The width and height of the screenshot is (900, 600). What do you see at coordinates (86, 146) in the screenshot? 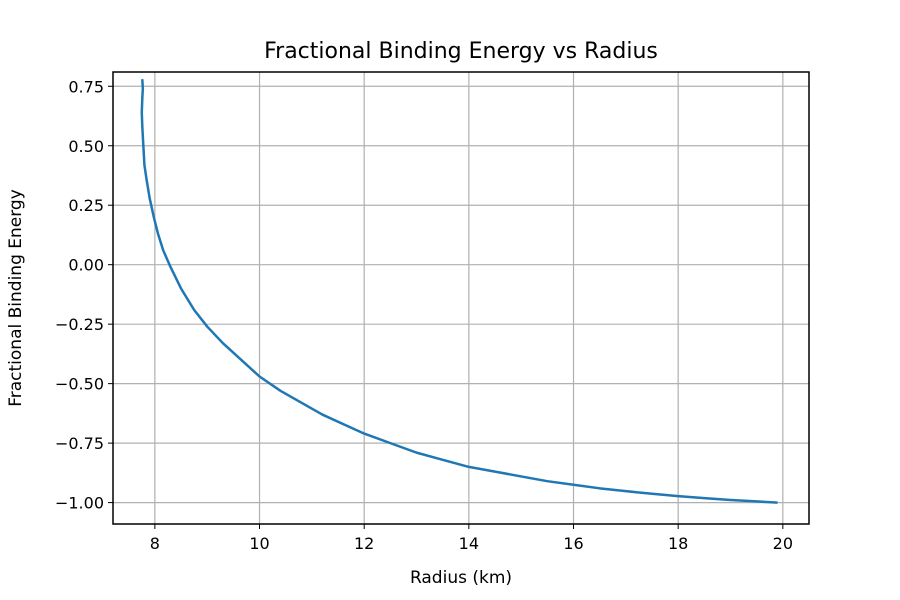
I see `y-tick-label: 0.50` at bounding box center [86, 146].